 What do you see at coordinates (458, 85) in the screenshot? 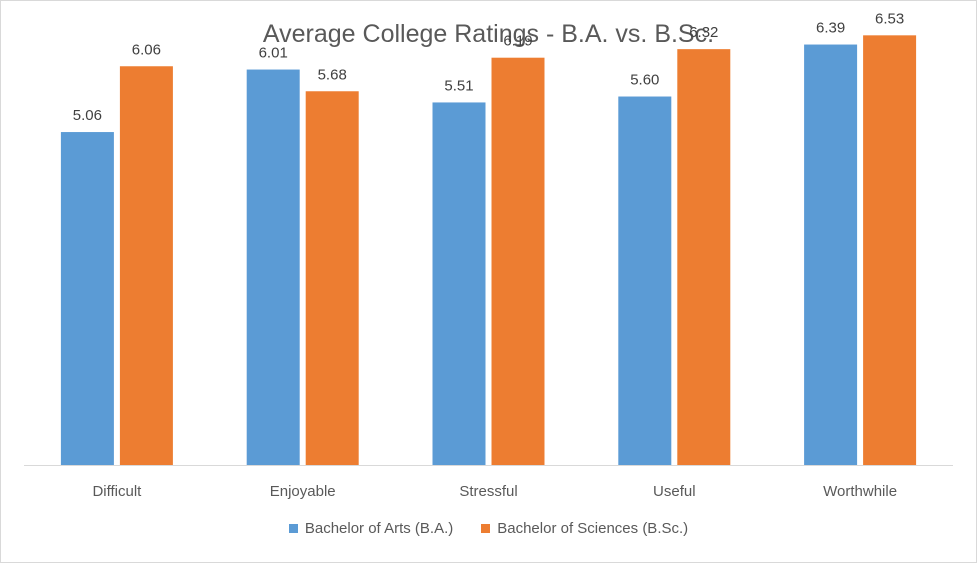
I see `data-label-stressful-ba: 5.51` at bounding box center [458, 85].